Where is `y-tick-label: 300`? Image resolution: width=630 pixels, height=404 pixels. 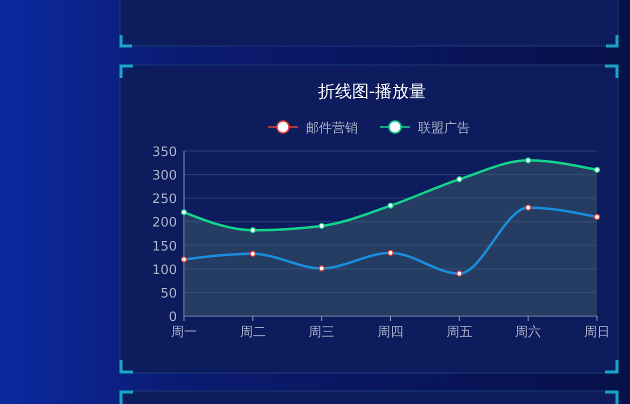
y-tick-label: 300 is located at coordinates (164, 176).